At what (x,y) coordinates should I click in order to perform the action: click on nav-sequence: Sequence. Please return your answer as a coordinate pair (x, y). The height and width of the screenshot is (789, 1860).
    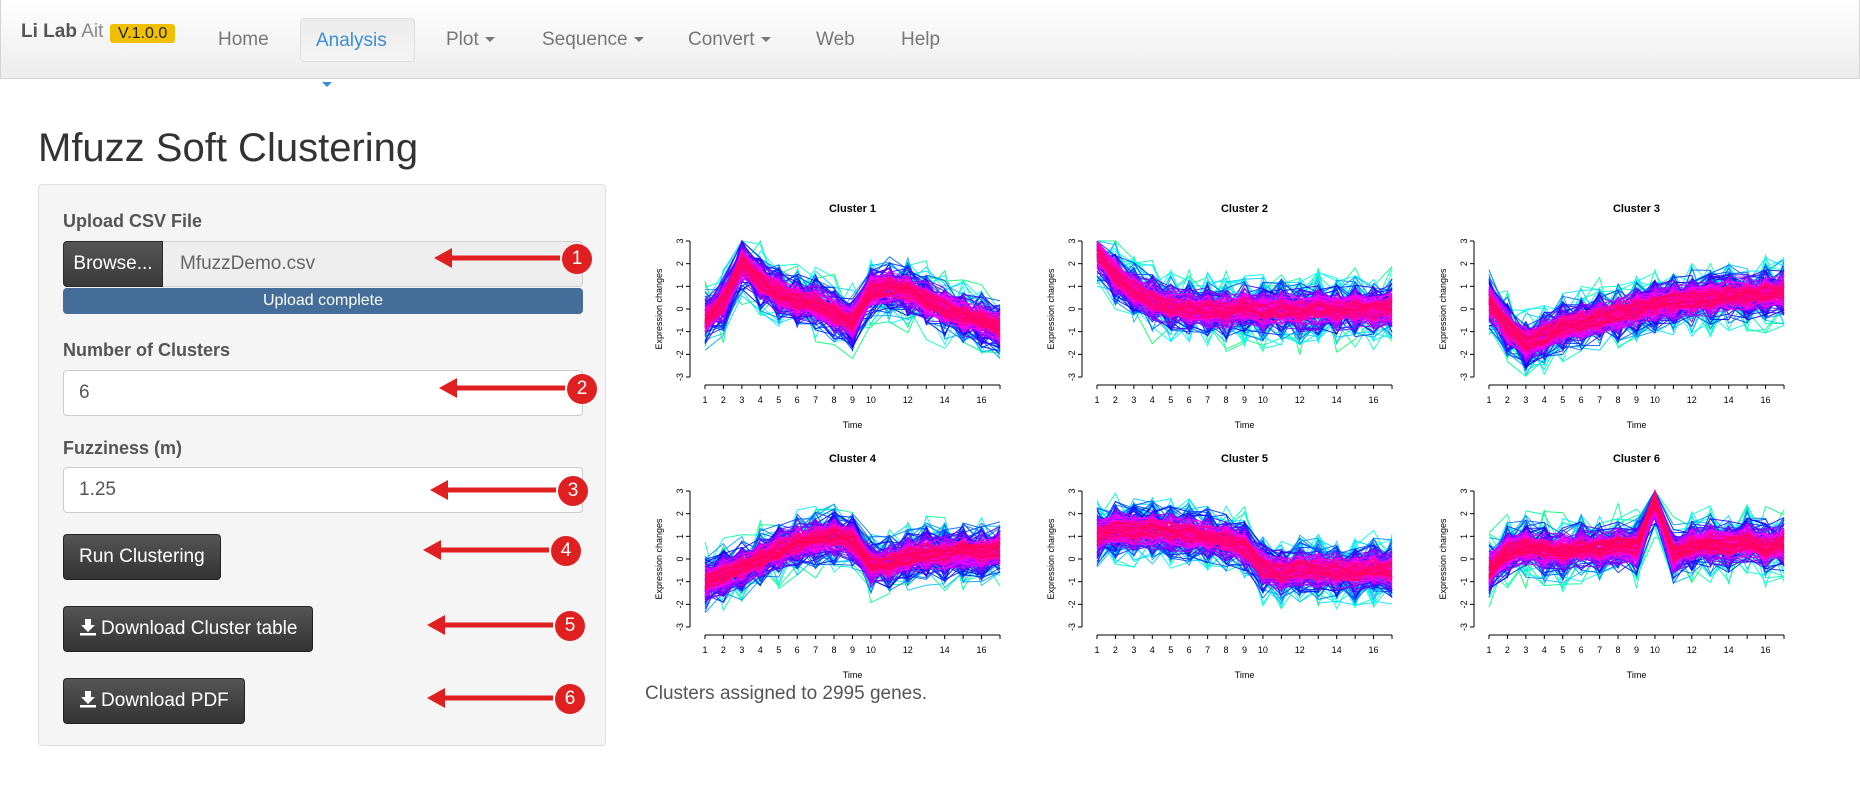
    Looking at the image, I should click on (593, 40).